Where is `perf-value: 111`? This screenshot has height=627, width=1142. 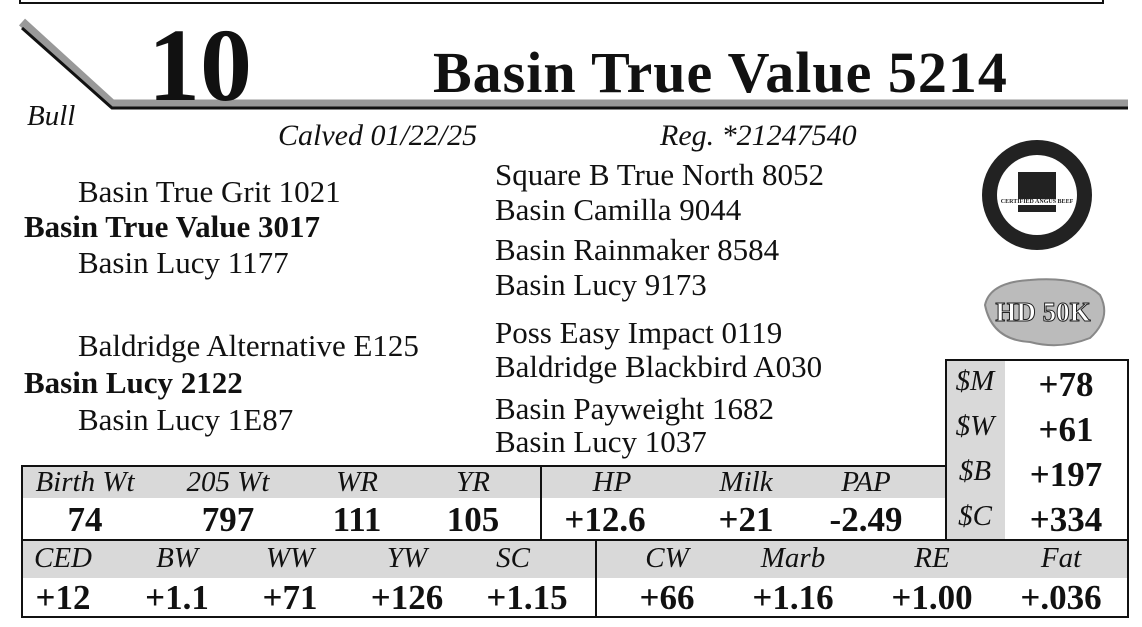
perf-value: 111 is located at coordinates (357, 519).